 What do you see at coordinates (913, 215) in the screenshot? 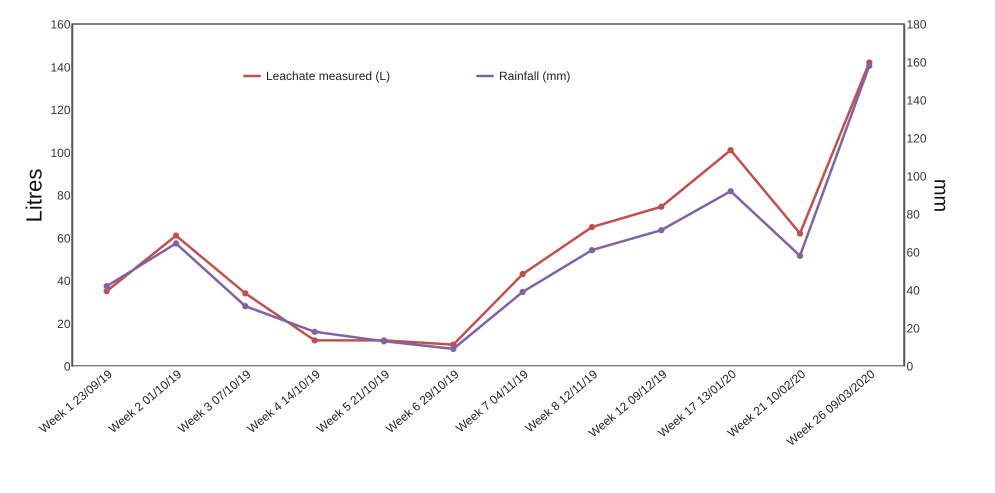
I see `y2-tick-label: 80` at bounding box center [913, 215].